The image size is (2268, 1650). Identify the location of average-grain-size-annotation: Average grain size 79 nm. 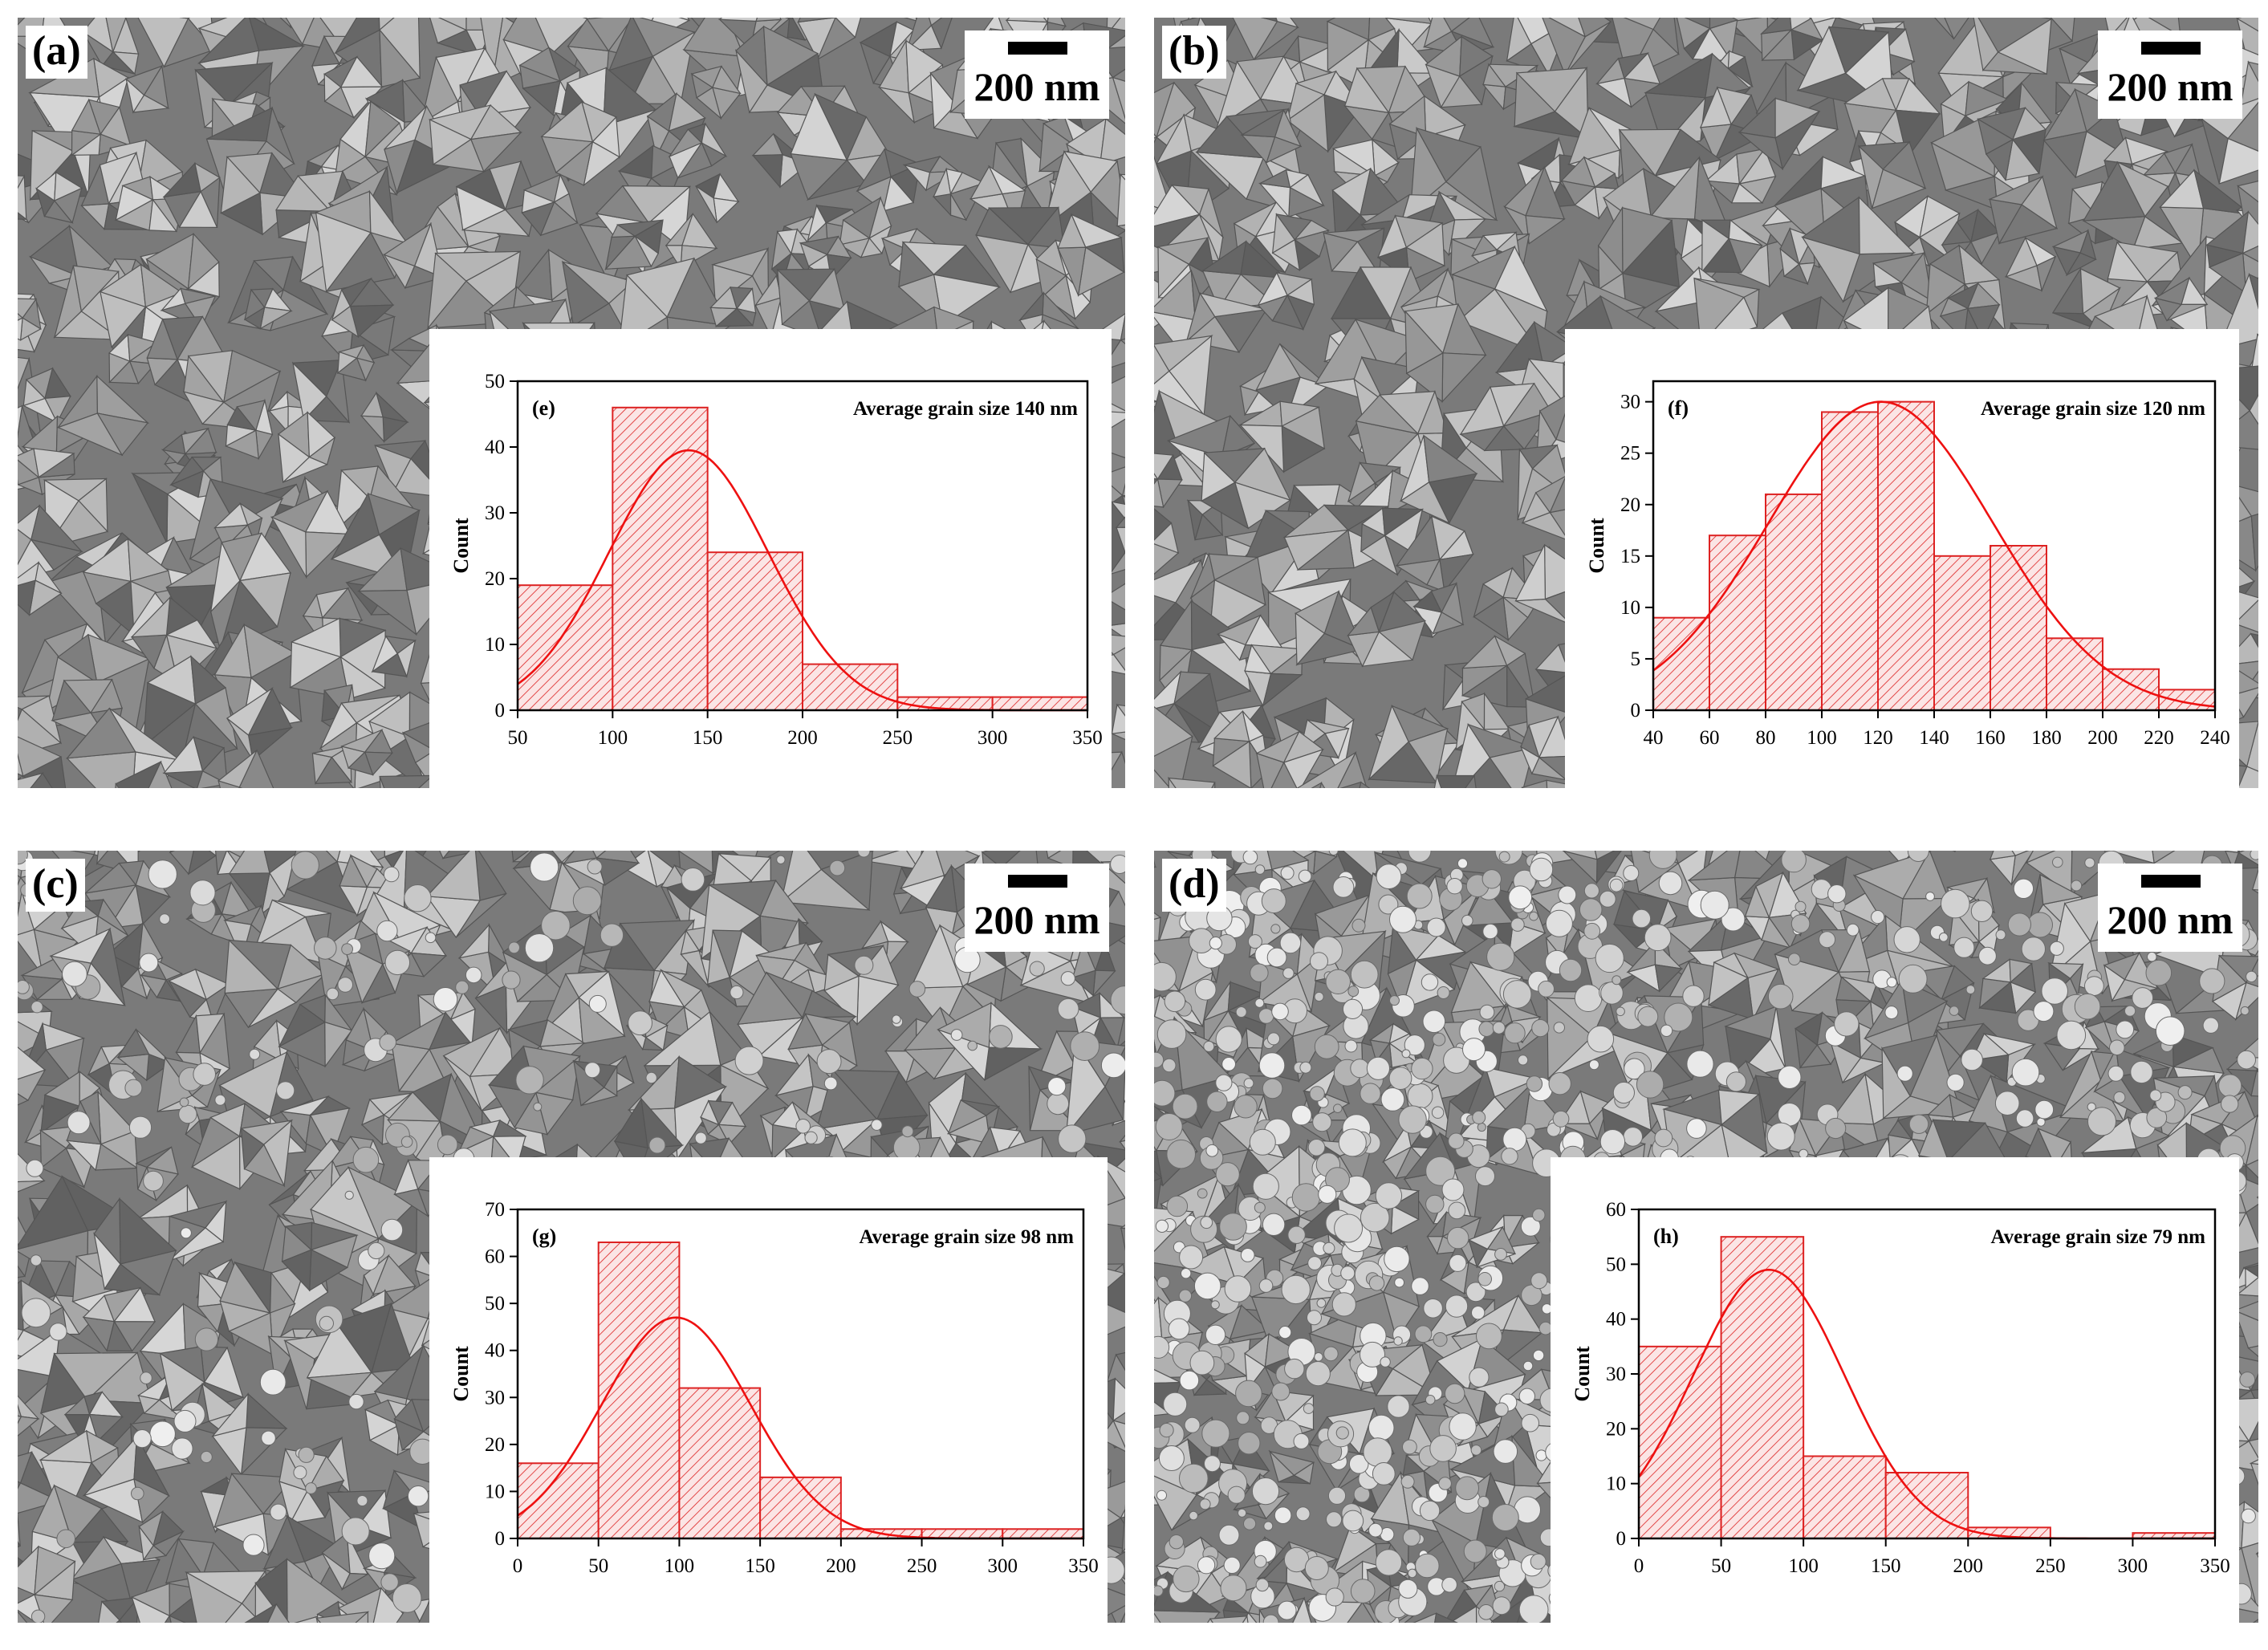
(2098, 1237).